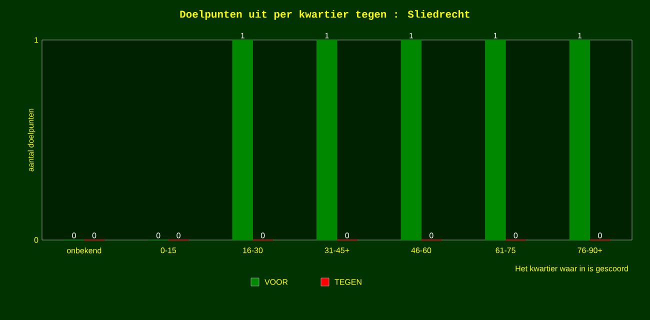  I want to click on chart-title: Doelpunten uit per kwartier tegen : Sliedrecht, so click(325, 15).